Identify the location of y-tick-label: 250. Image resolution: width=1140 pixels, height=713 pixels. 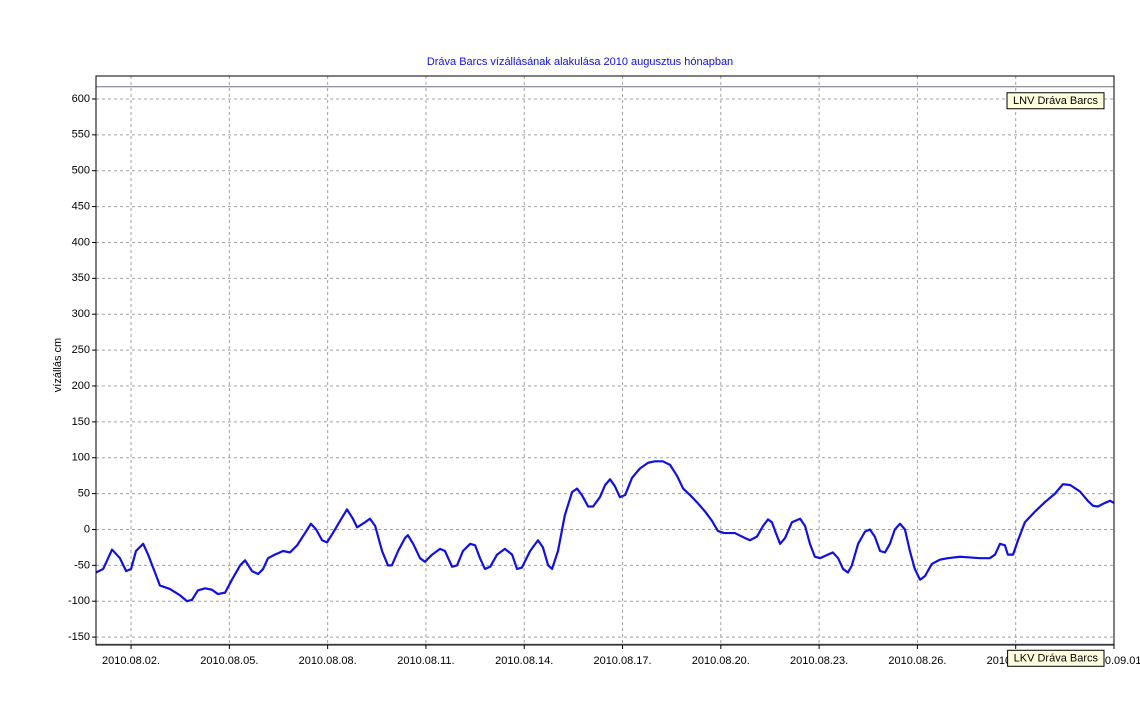
(81, 350).